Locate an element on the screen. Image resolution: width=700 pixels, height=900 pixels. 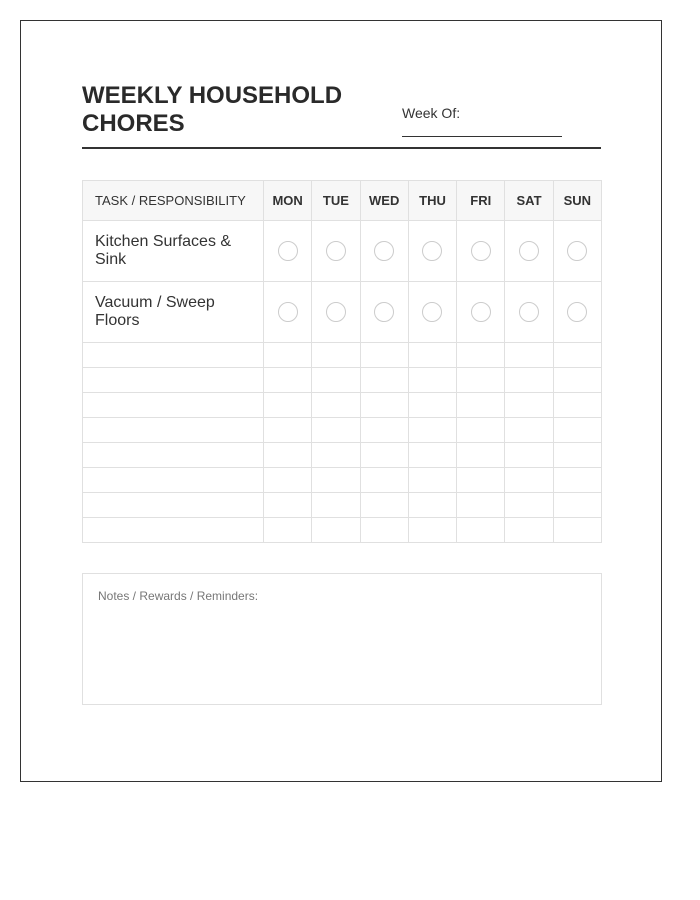
table-row: Kitchen Surfaces & Sink is located at coordinates (342, 251).